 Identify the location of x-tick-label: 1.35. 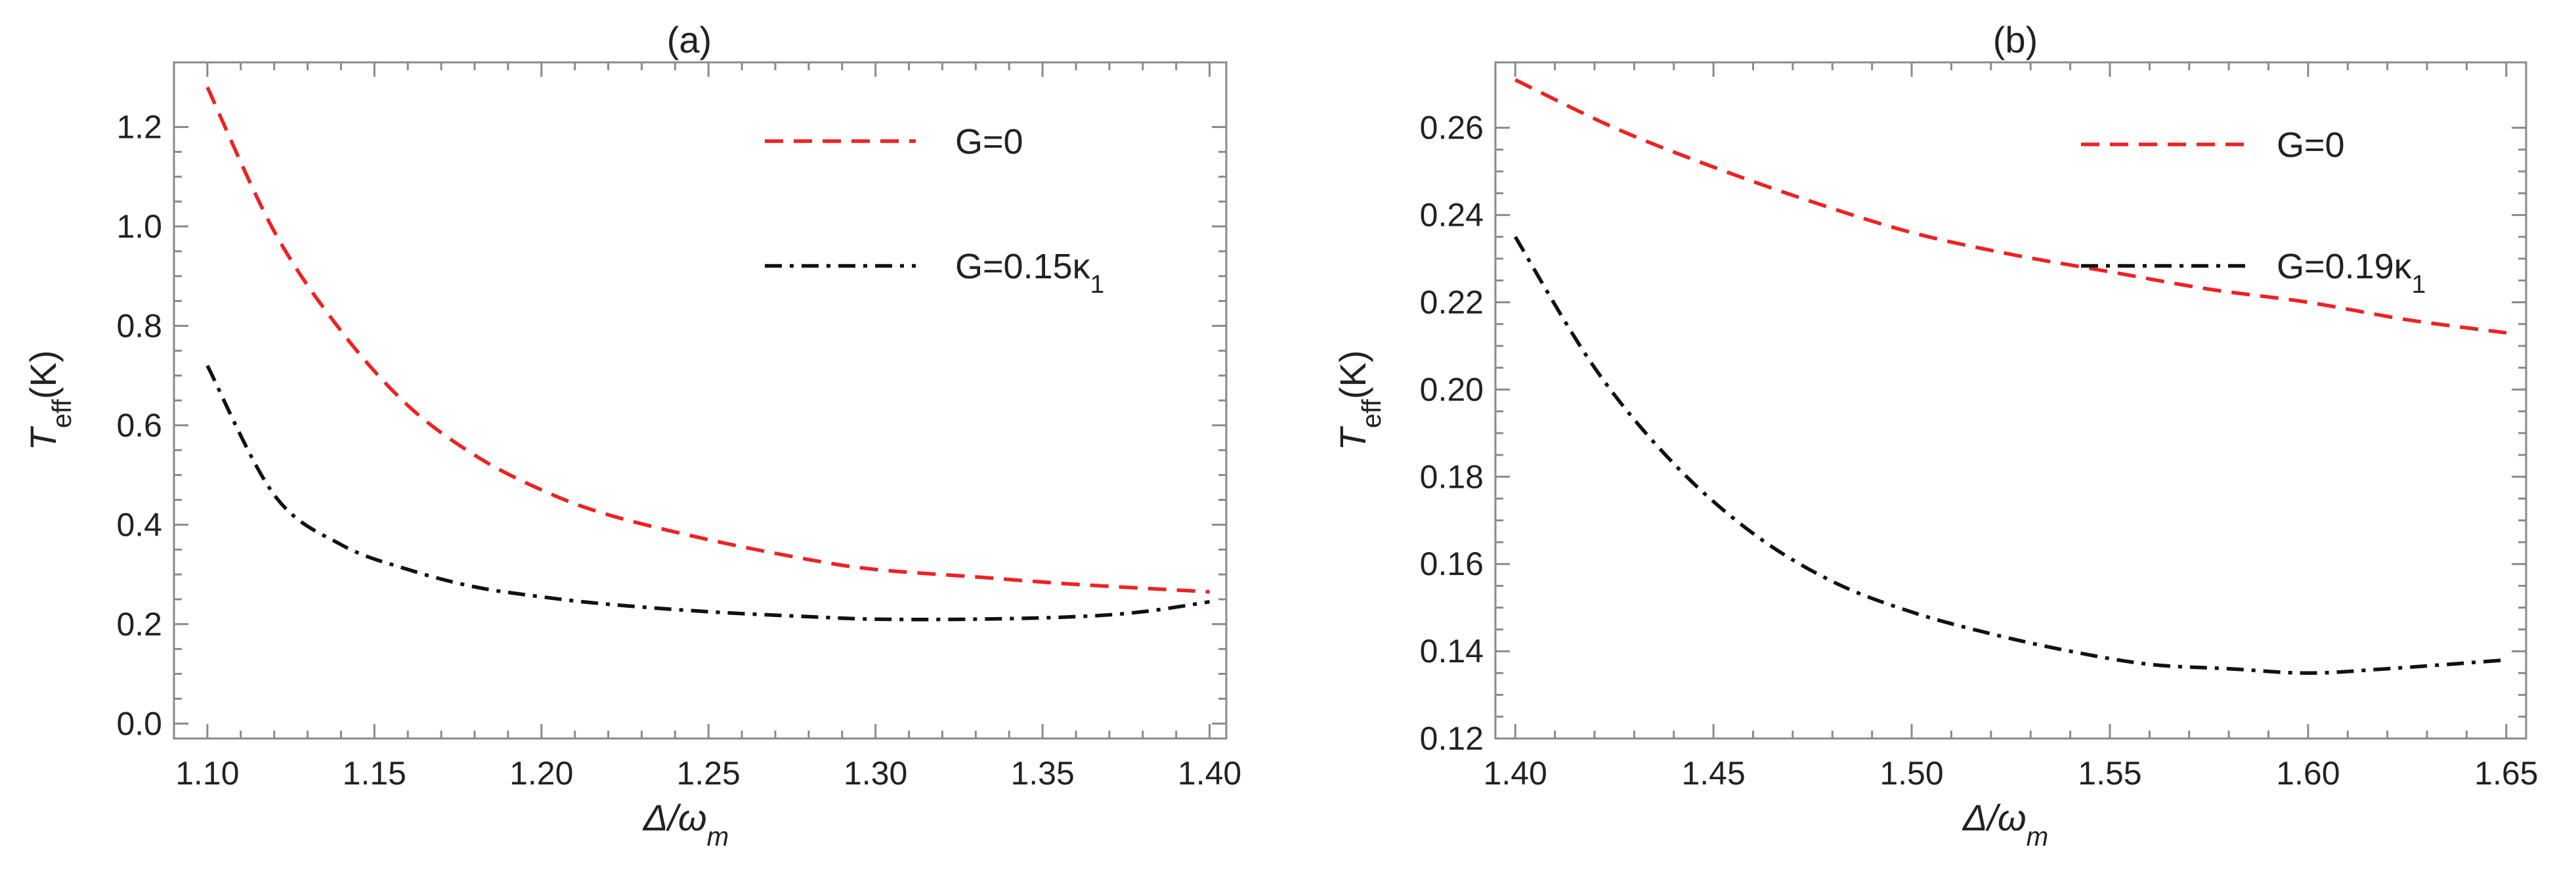
(1042, 773).